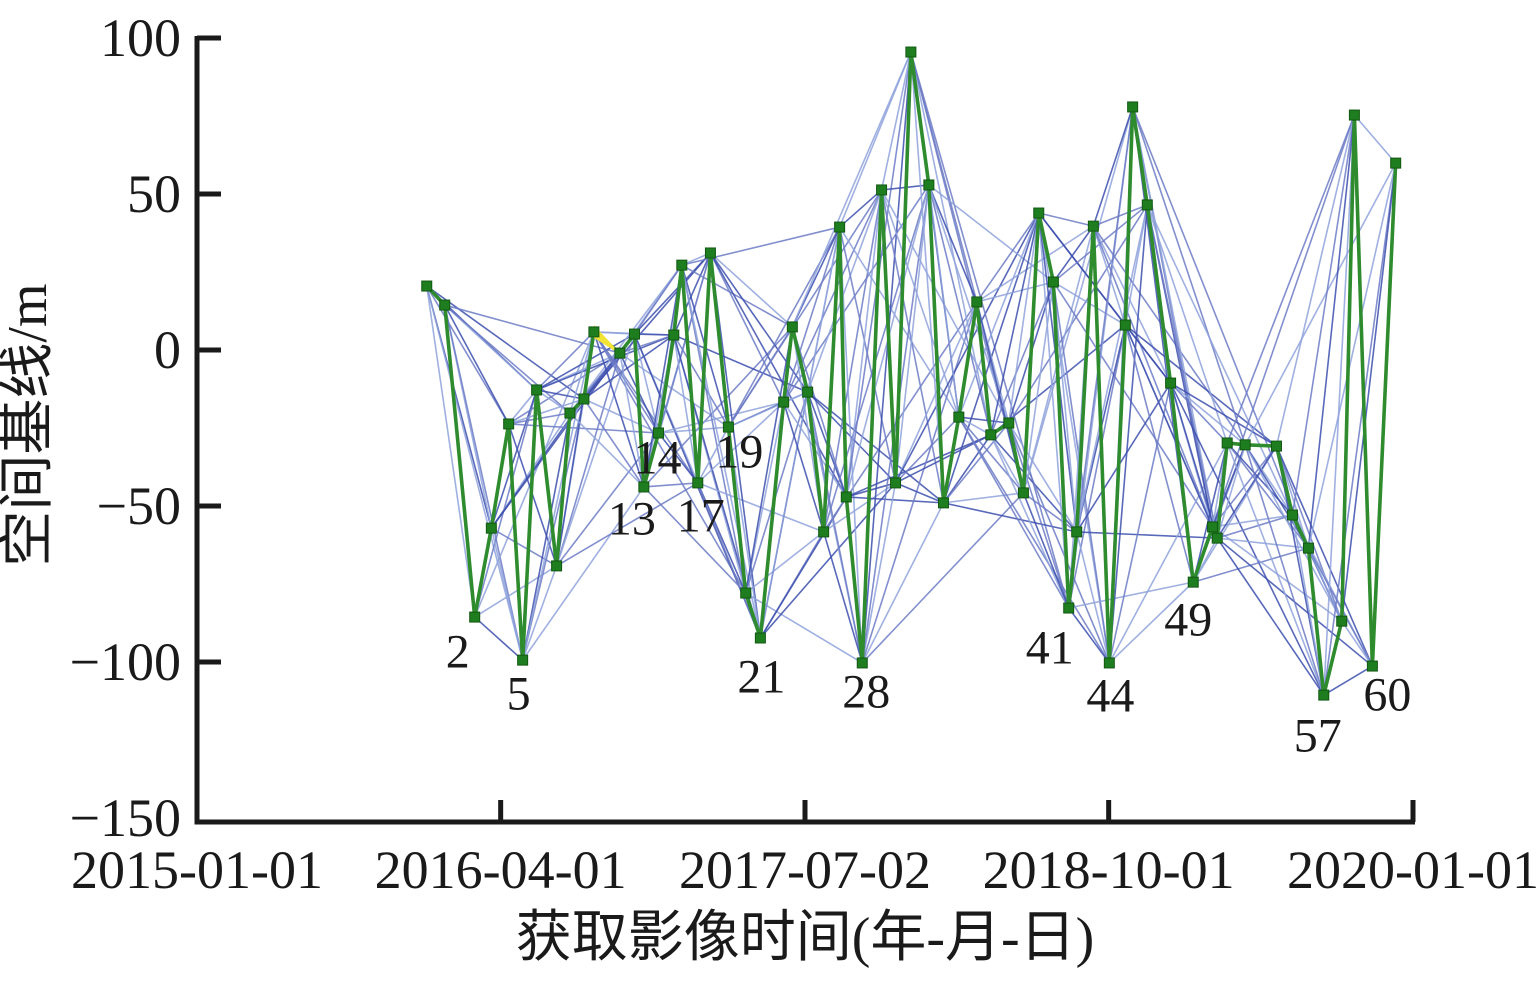  What do you see at coordinates (1318, 736) in the screenshot?
I see `node-index-label: 57` at bounding box center [1318, 736].